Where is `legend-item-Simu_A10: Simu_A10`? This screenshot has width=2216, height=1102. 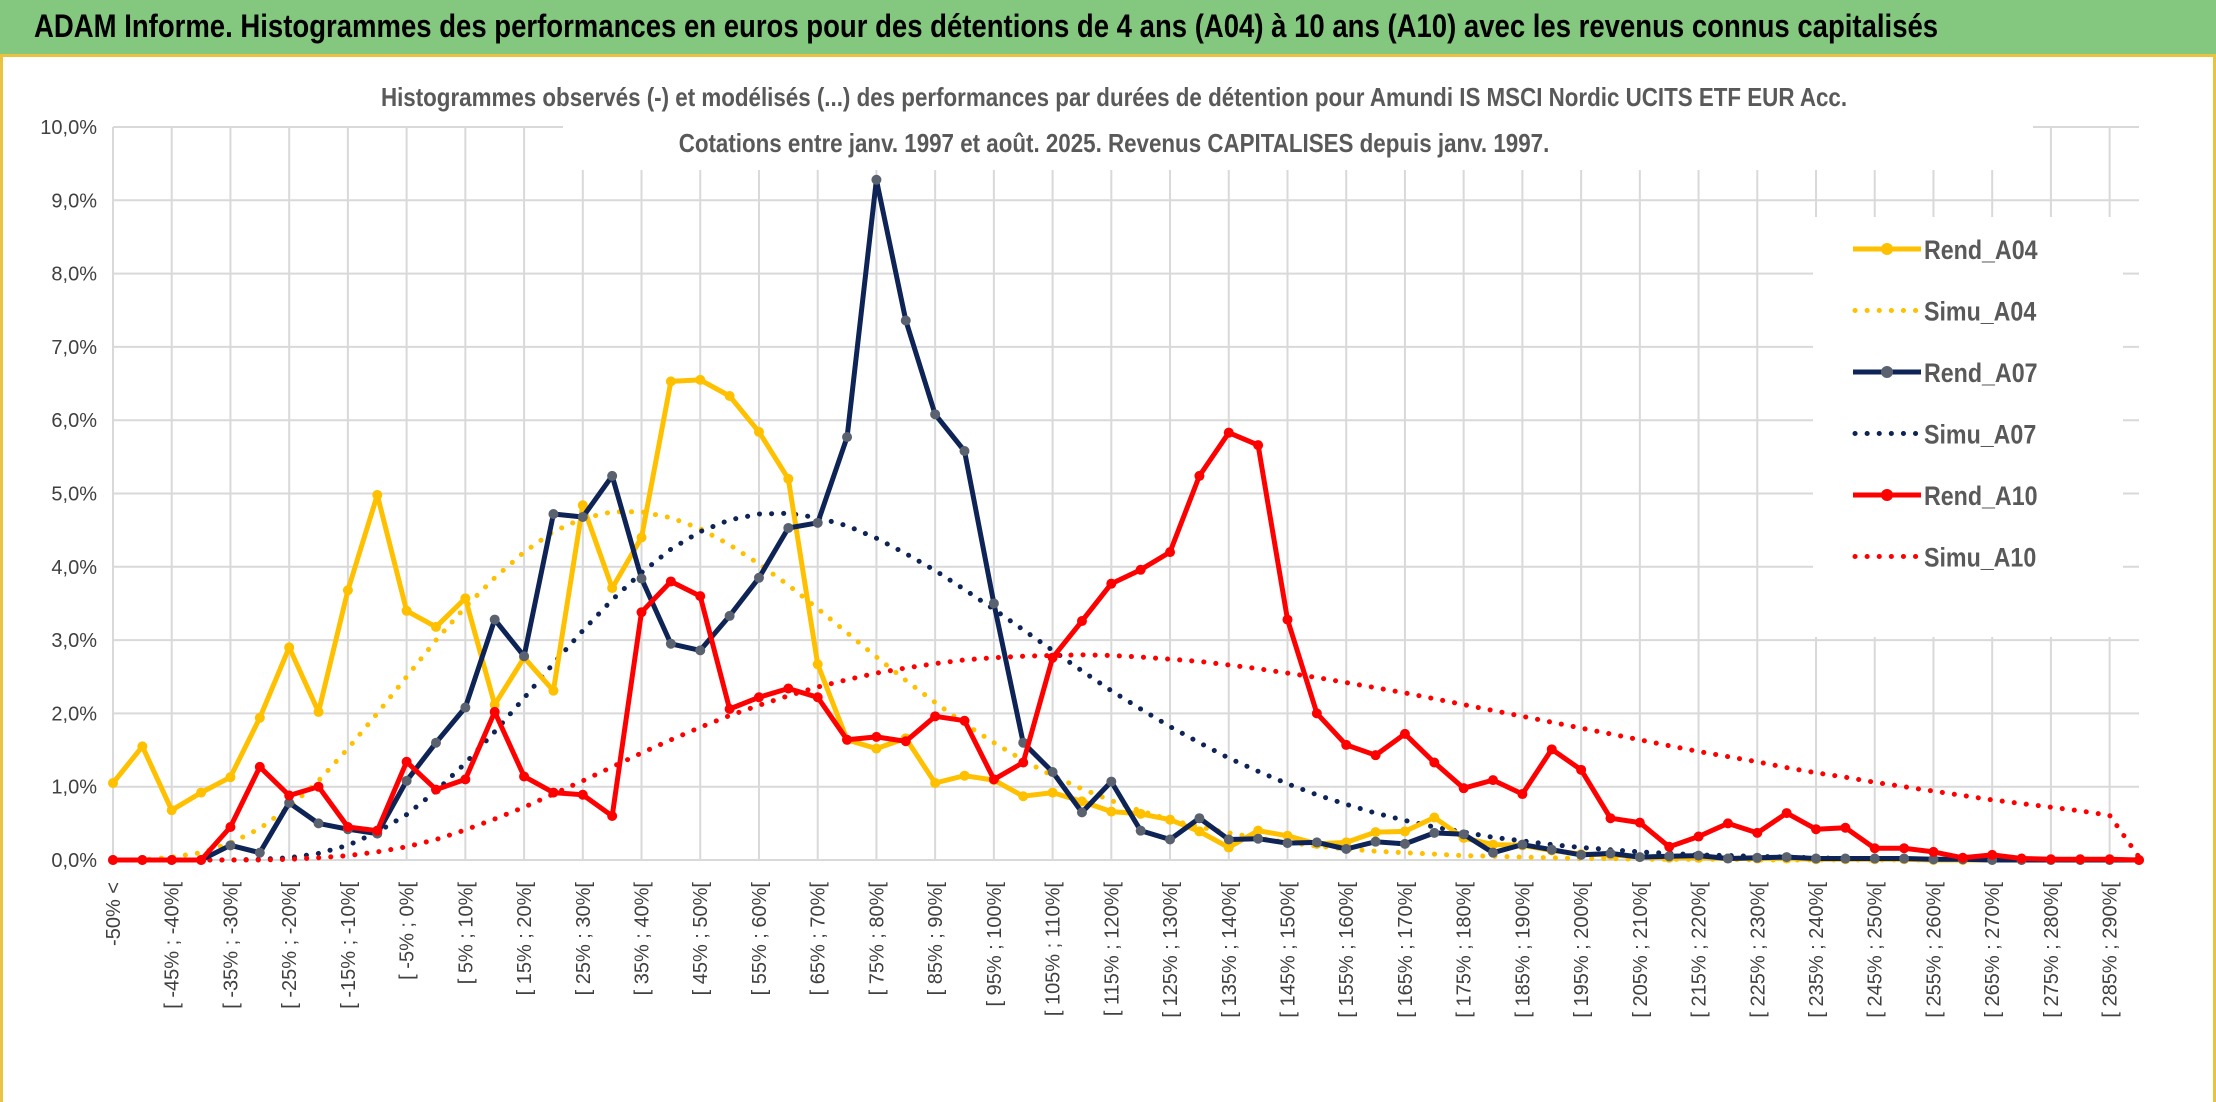 legend-item-Simu_A10: Simu_A10 is located at coordinates (1944, 558).